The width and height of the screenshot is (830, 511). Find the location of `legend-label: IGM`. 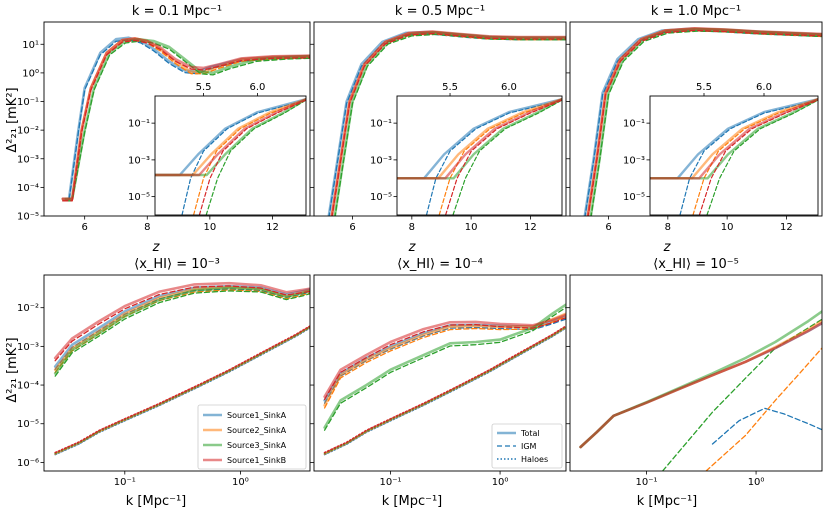

legend-label: IGM is located at coordinates (529, 446).